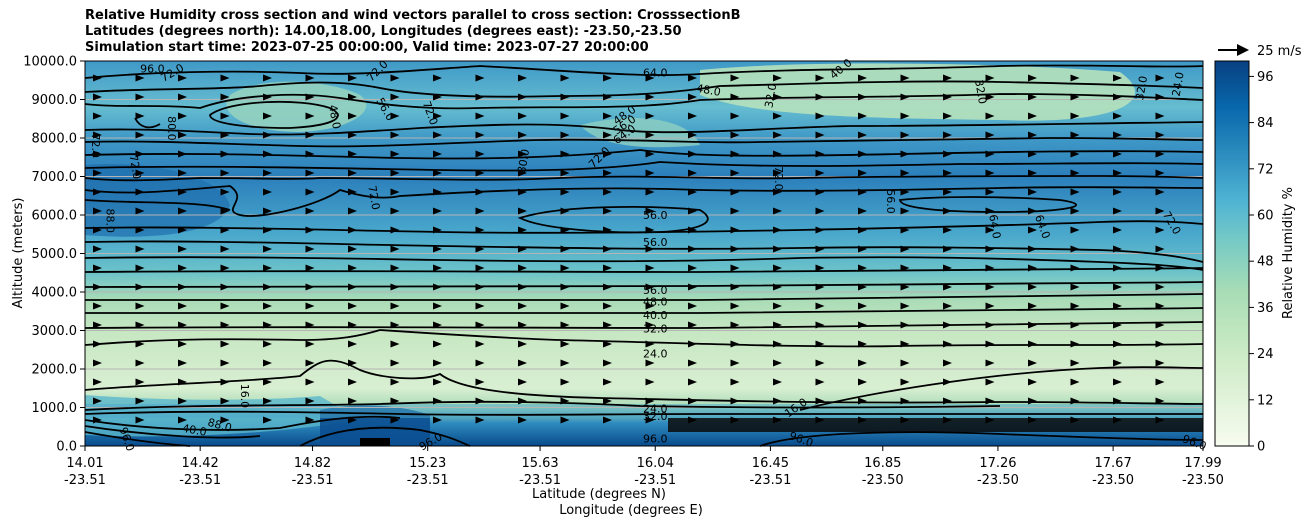 The height and width of the screenshot is (526, 1304). What do you see at coordinates (997, 463) in the screenshot?
I see `x-tick-label-lat: 17.26` at bounding box center [997, 463].